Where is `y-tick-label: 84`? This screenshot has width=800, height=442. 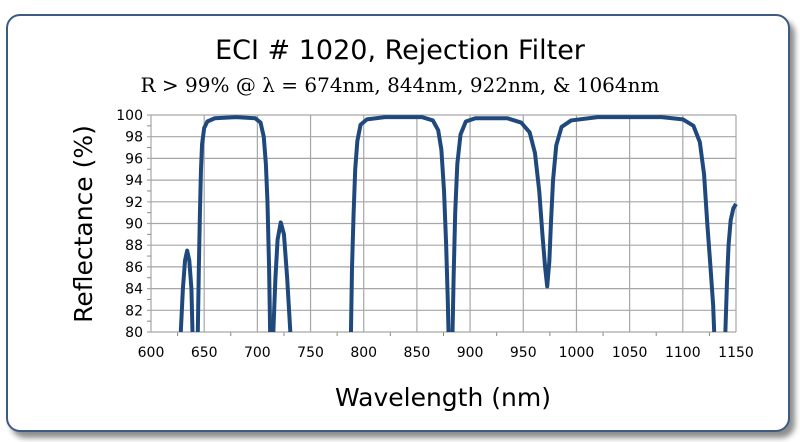 y-tick-label: 84 is located at coordinates (134, 290).